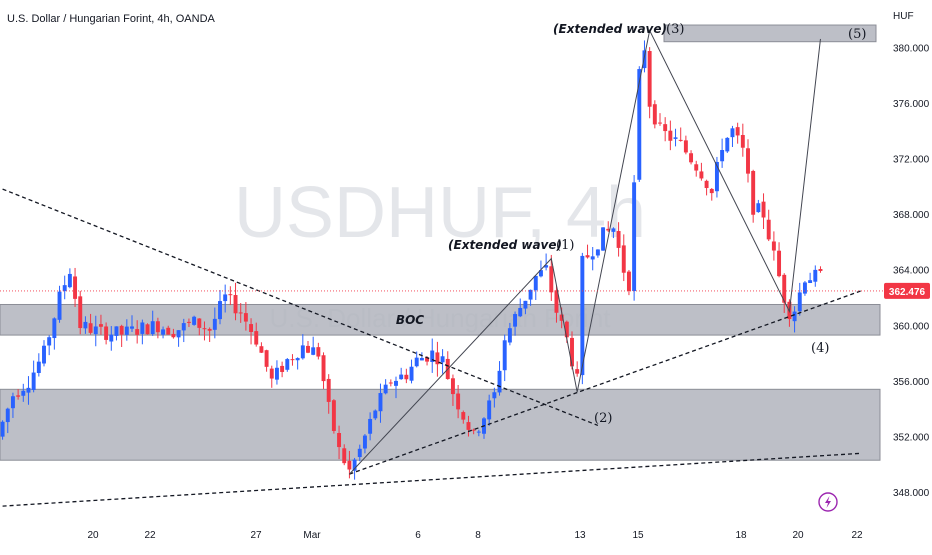  I want to click on y-tick-label: 352.000, so click(911, 438).